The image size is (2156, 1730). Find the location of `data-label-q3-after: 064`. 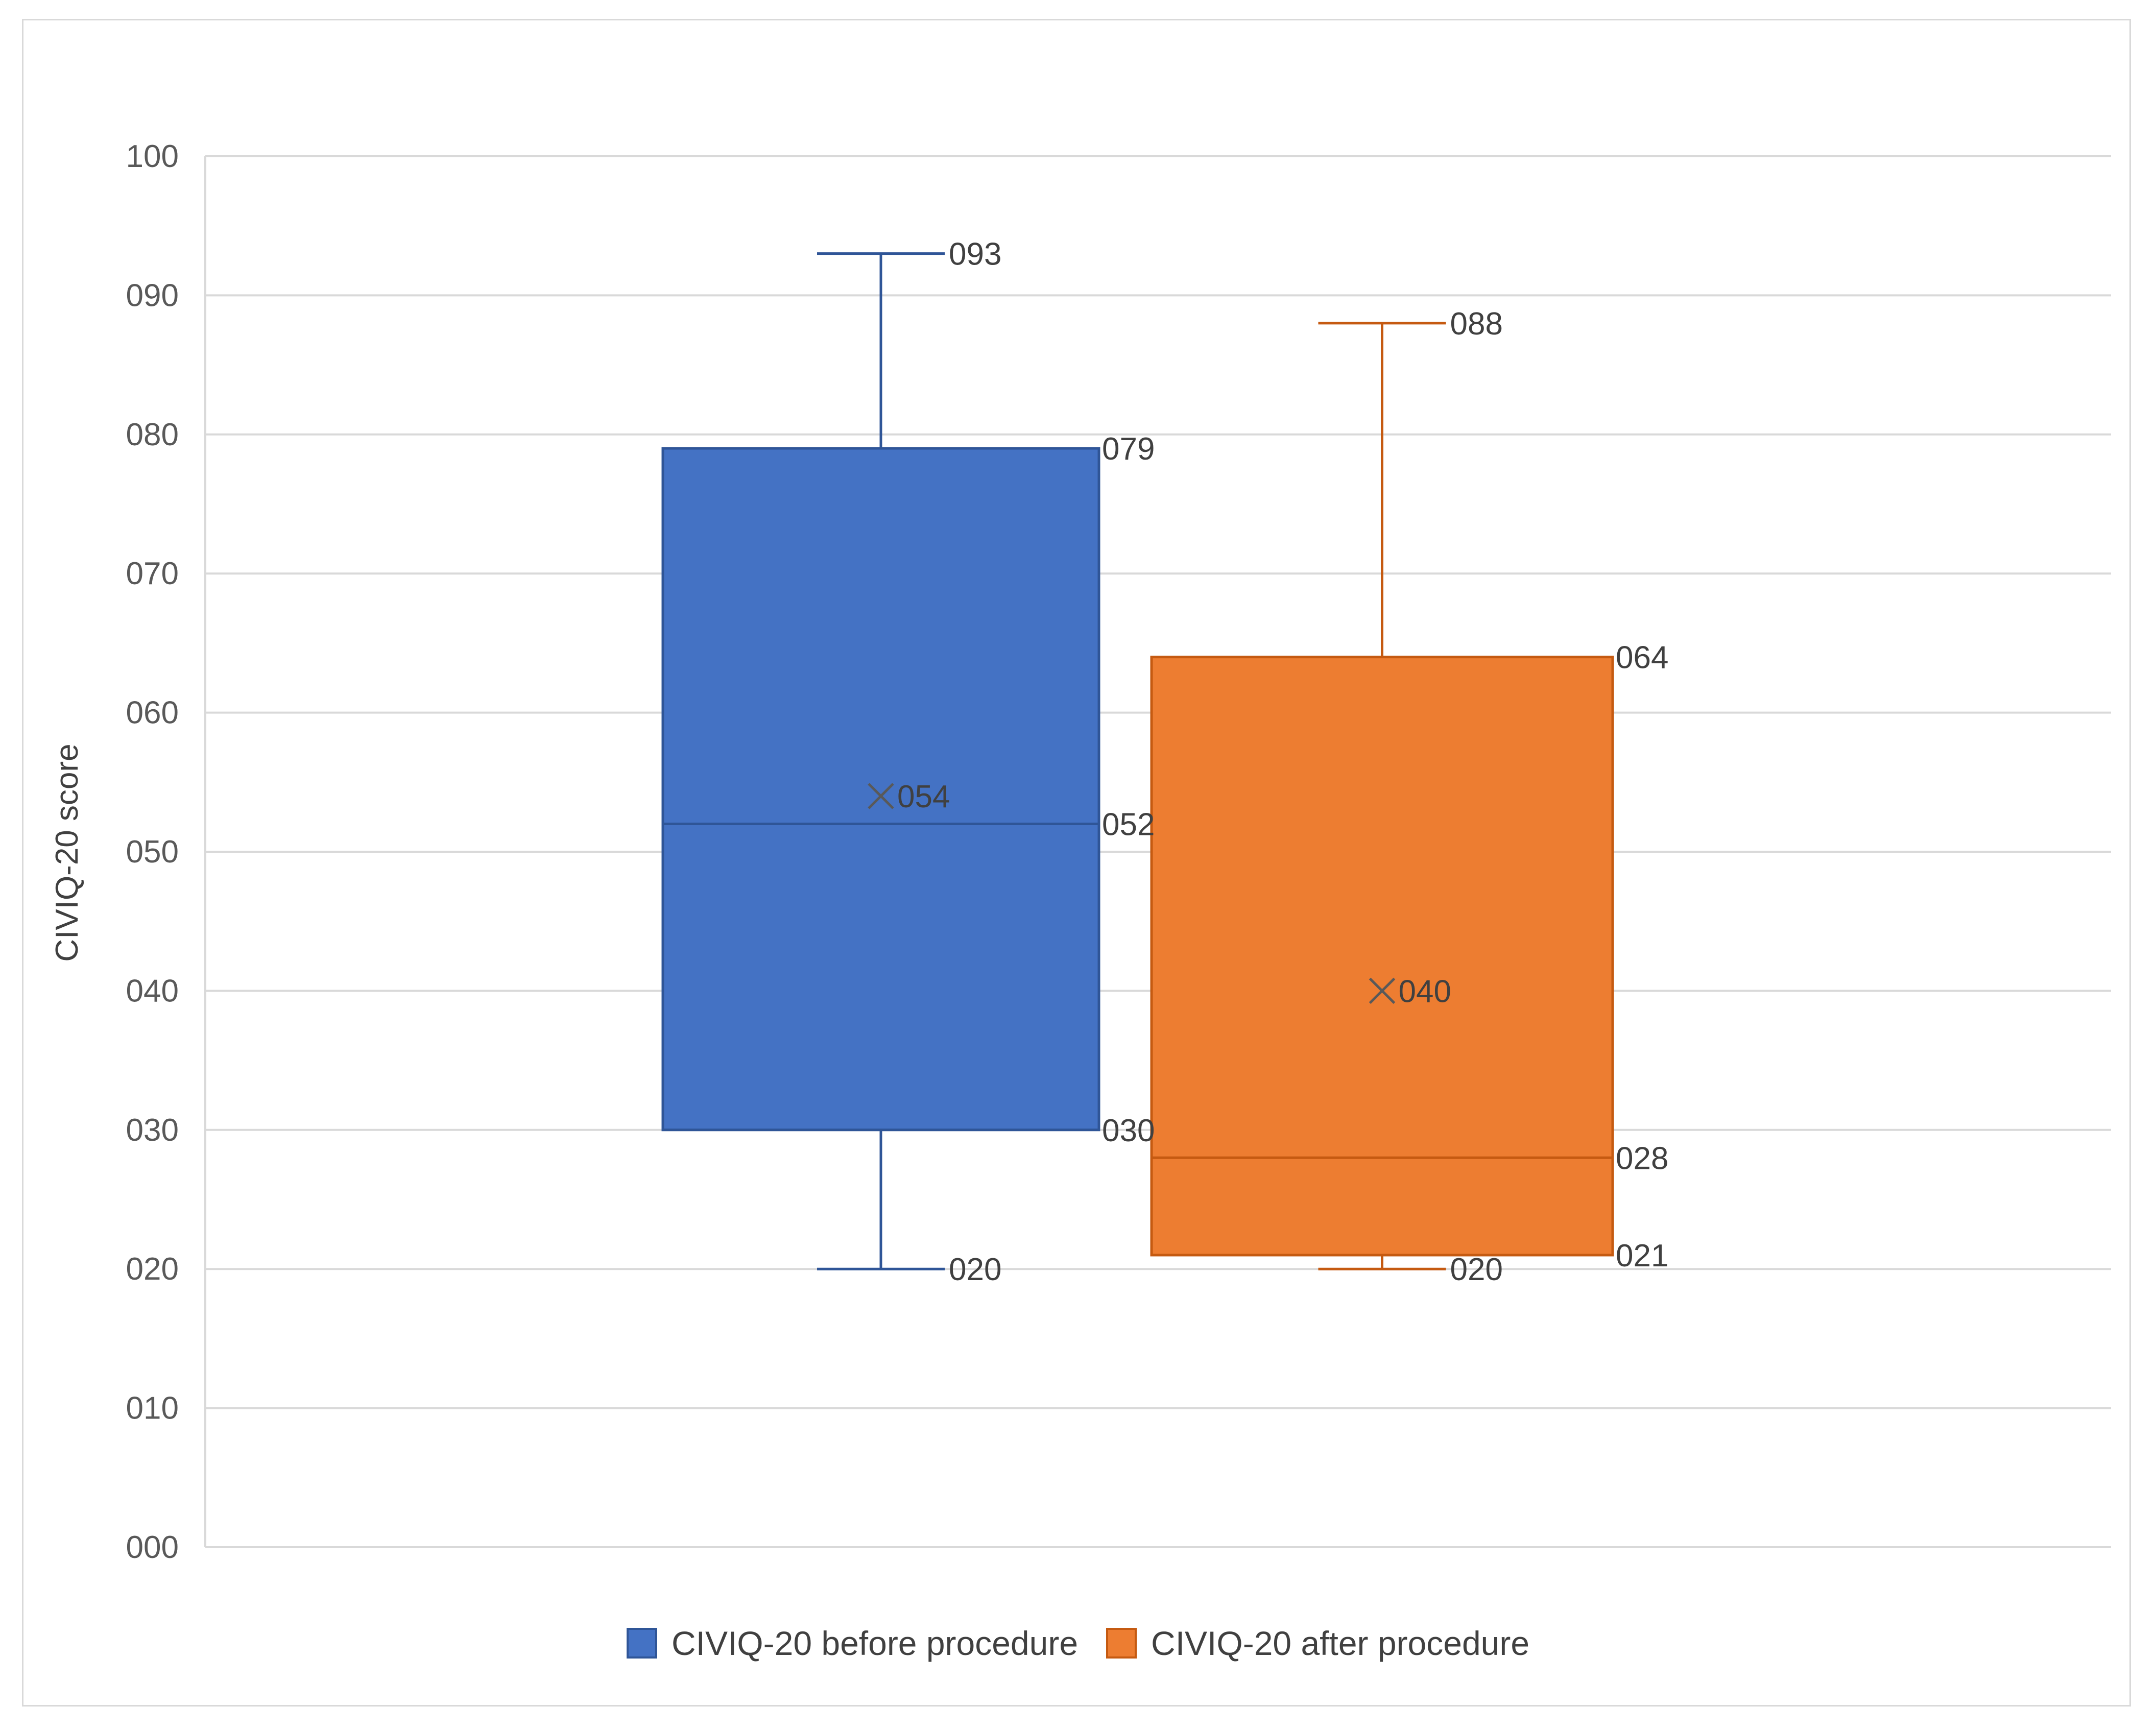

data-label-q3-after: 064 is located at coordinates (1642, 658).